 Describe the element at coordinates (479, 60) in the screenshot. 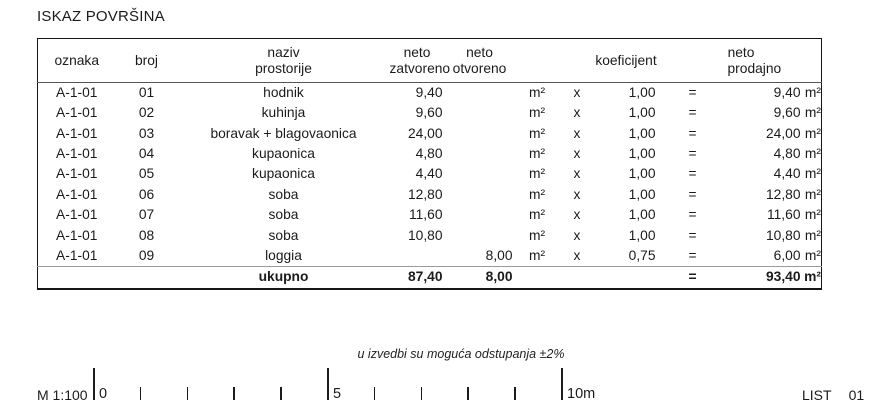

I see `header-otvoreno: neto otvoreno` at that location.